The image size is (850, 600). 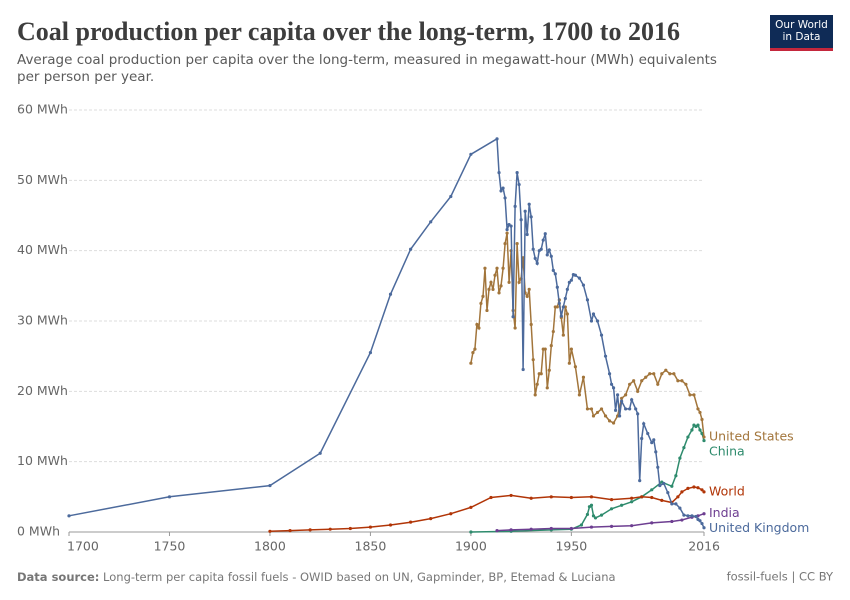 What do you see at coordinates (571, 546) in the screenshot?
I see `x-tick-label: 1950` at bounding box center [571, 546].